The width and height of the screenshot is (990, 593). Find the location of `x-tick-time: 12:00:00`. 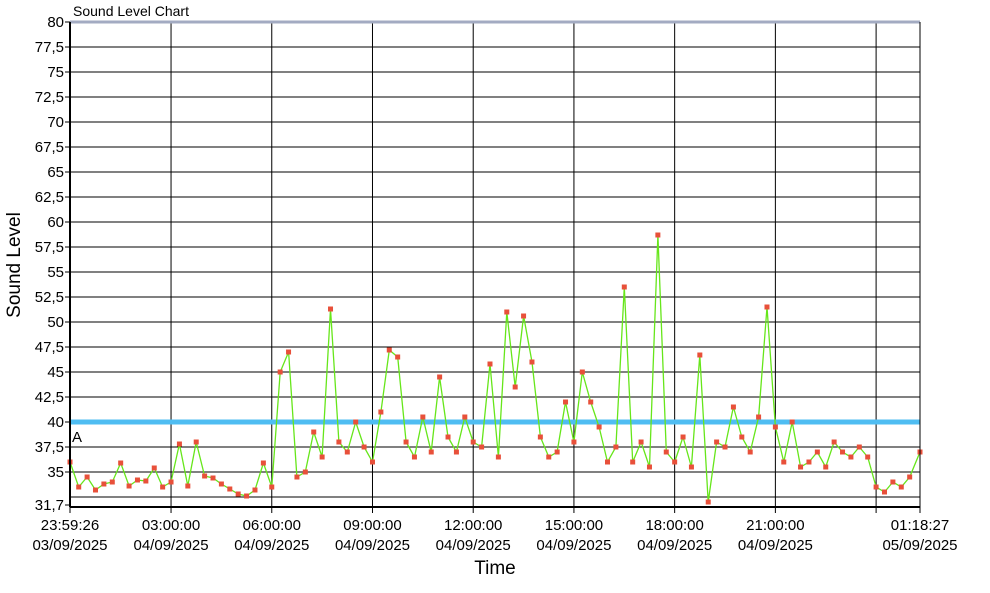

x-tick-time: 12:00:00 is located at coordinates (473, 525).